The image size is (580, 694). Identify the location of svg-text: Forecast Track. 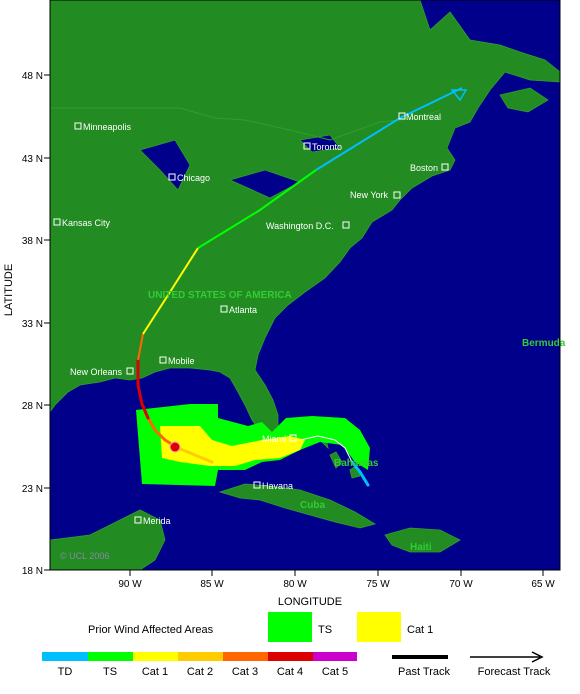
(514, 672).